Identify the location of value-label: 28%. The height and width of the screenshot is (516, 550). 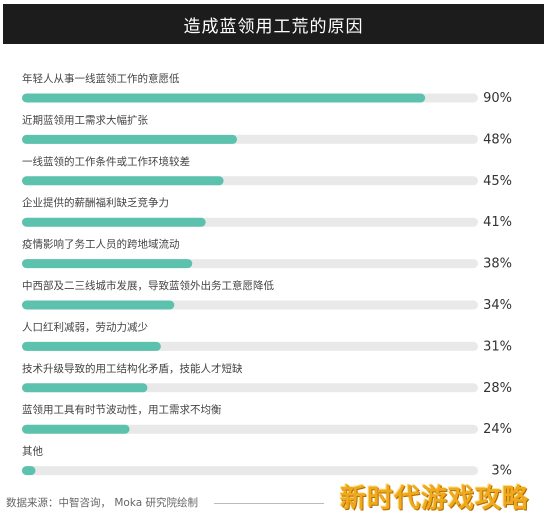
(497, 388).